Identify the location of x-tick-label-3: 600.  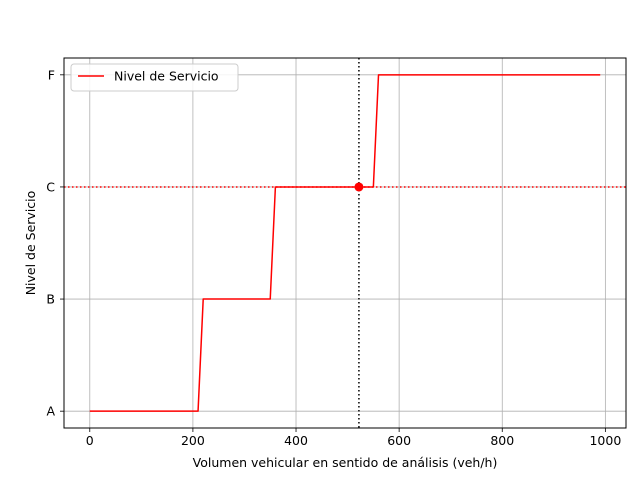
(399, 440).